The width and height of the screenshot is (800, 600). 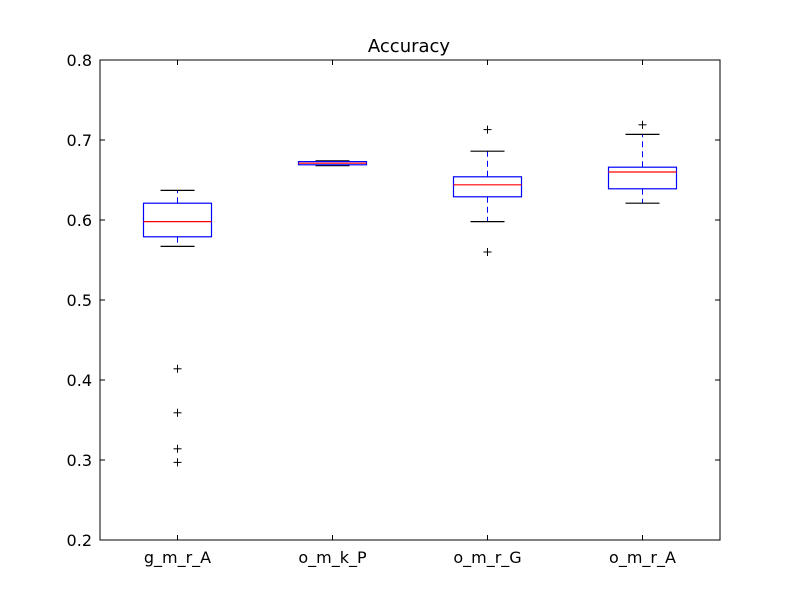 I want to click on x-tick-label: o_m_r_A, so click(x=642, y=558).